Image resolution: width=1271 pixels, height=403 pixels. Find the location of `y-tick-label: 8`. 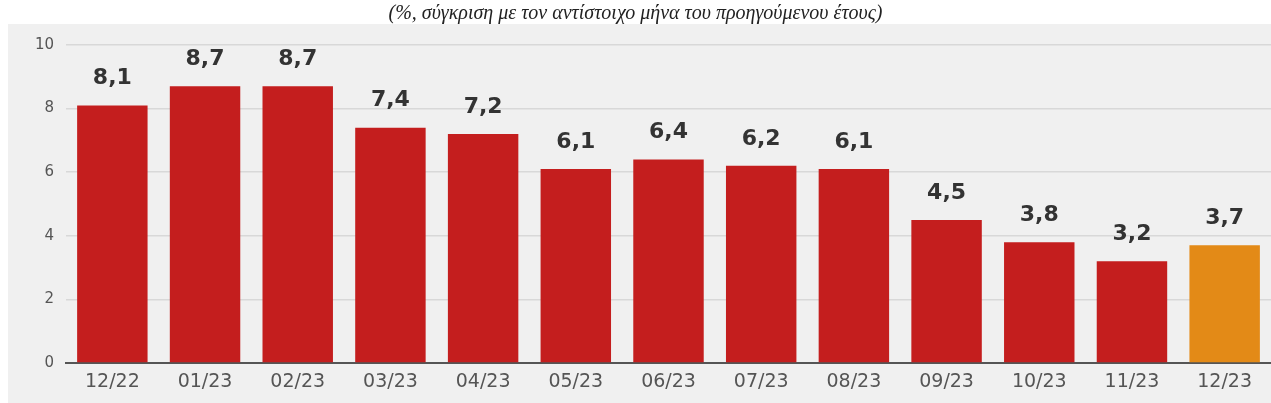

y-tick-label: 8 is located at coordinates (49, 107).